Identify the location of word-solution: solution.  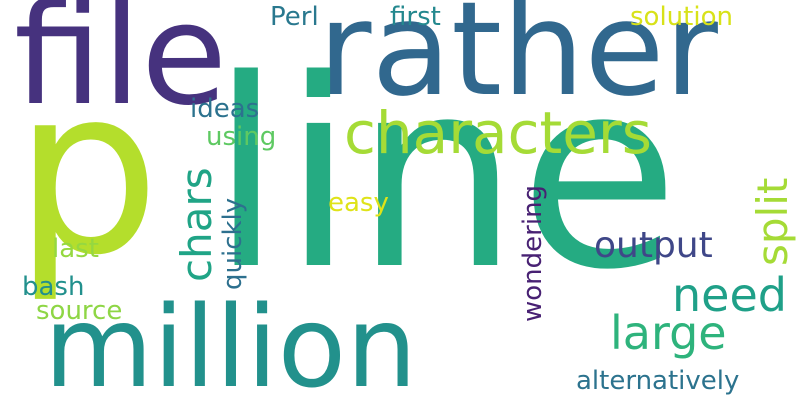
(681, 17).